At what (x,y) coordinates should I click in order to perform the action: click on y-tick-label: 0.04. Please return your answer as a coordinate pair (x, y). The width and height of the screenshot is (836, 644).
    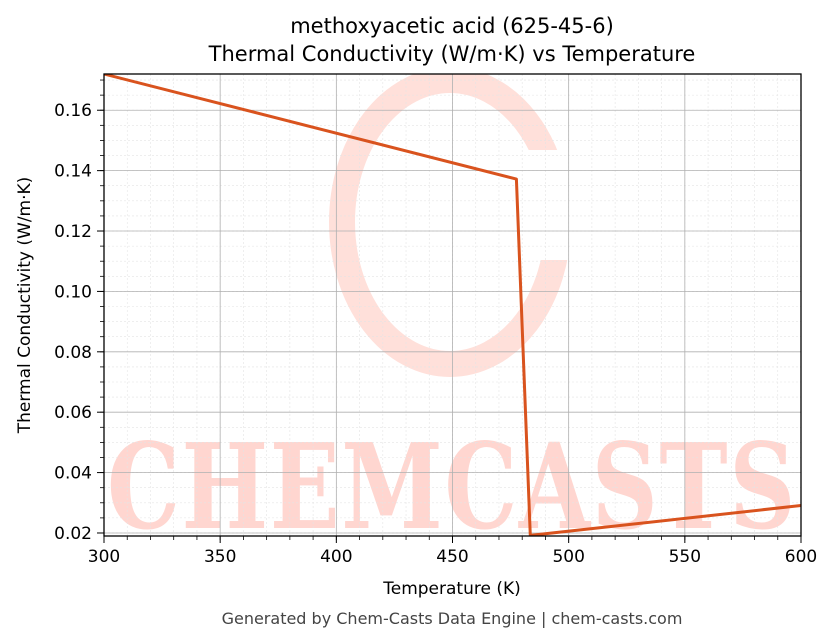
    Looking at the image, I should click on (73, 474).